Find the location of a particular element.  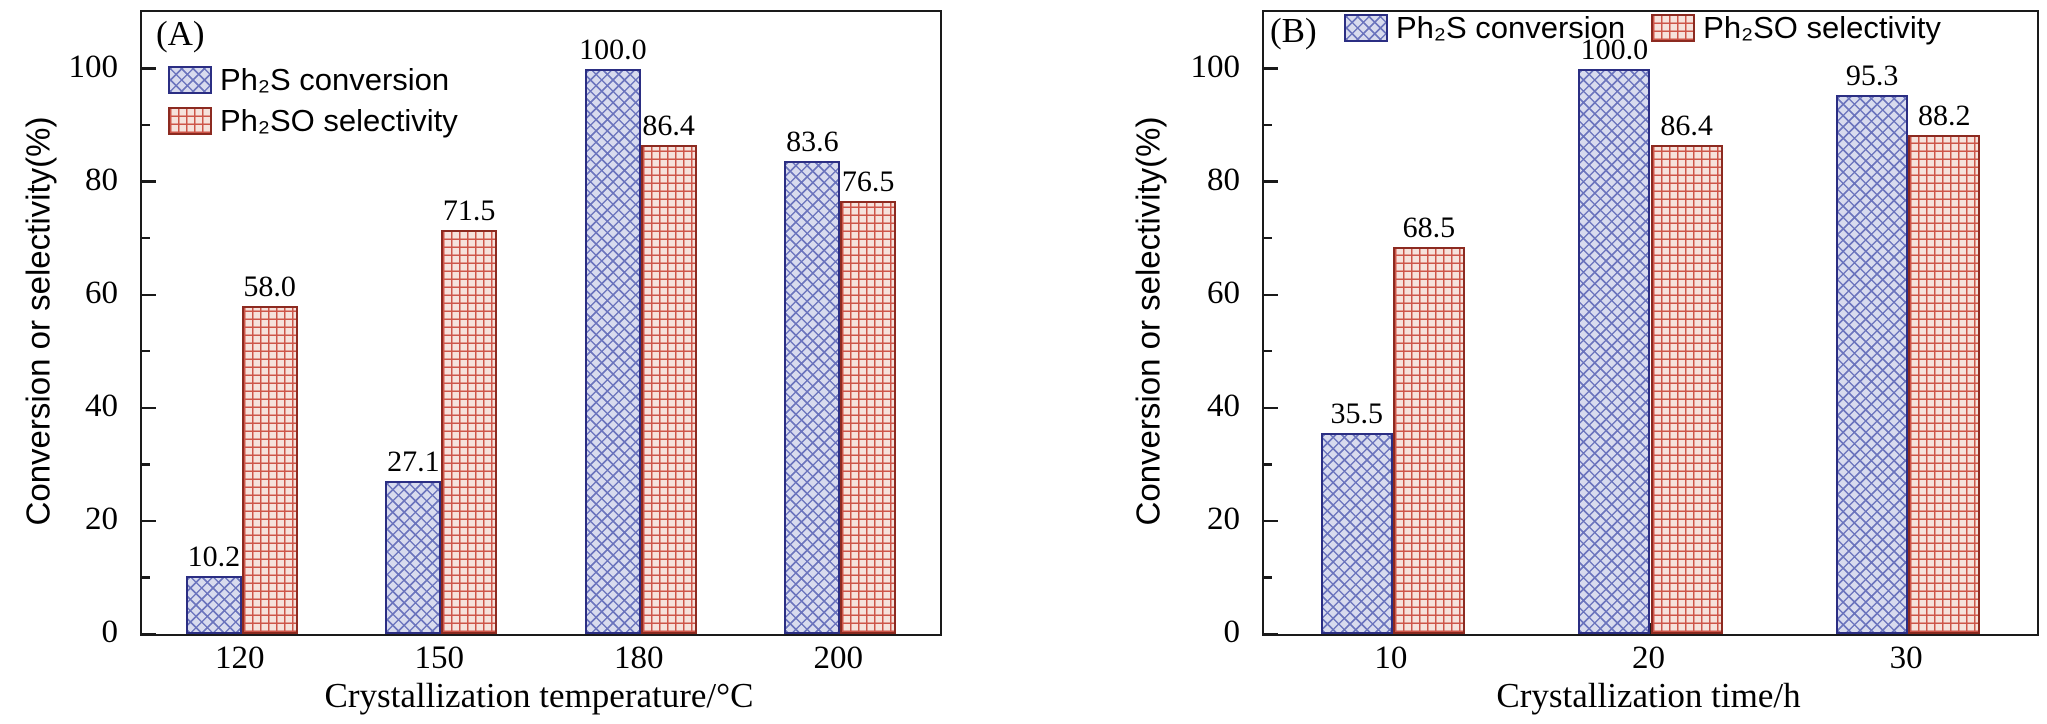

bar-value-label: 71.5 is located at coordinates (469, 210).